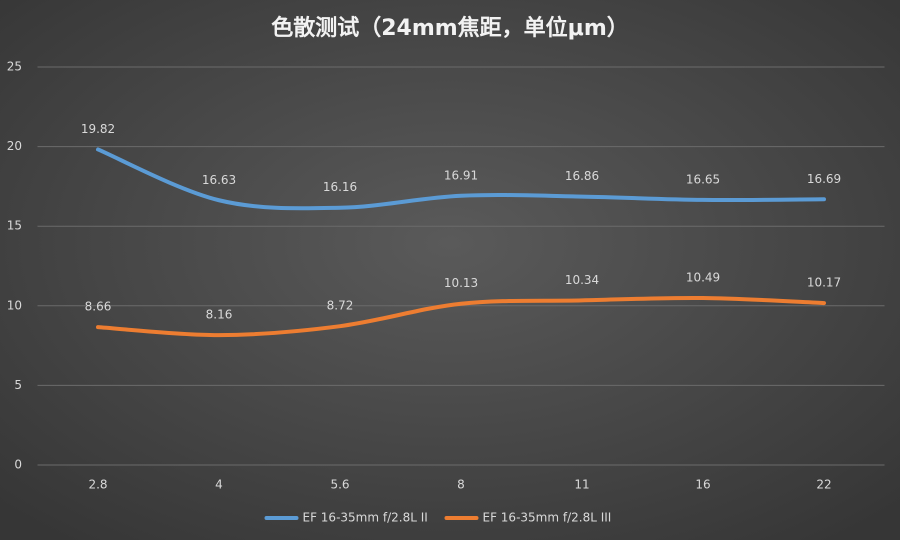 The image size is (900, 540). Describe the element at coordinates (18, 465) in the screenshot. I see `y-tick-label: 0` at that location.